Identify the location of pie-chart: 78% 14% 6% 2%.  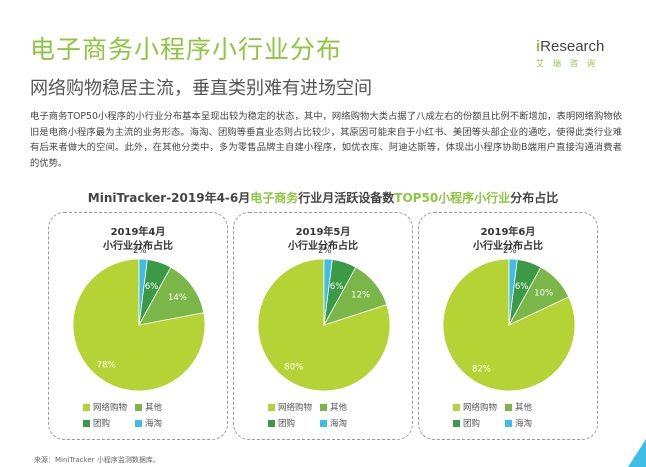
(139, 319).